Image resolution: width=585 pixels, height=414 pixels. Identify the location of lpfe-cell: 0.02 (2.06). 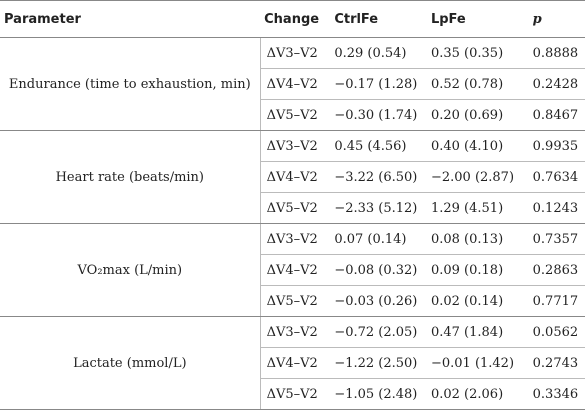
(477, 394).